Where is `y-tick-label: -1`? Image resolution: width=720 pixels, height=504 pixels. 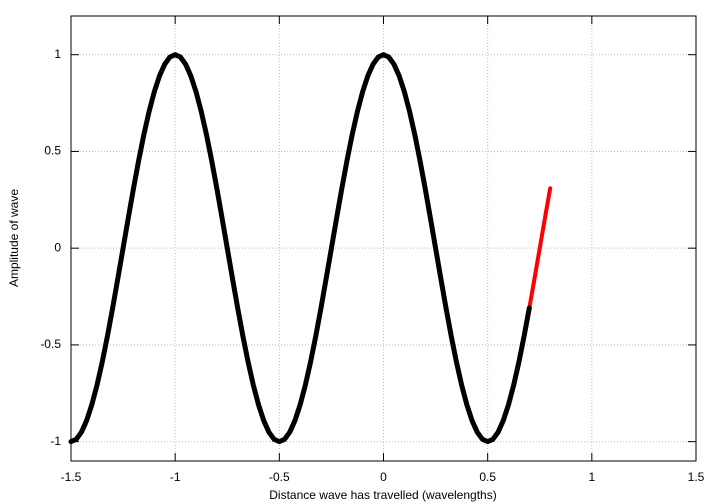
y-tick-label: -1 is located at coordinates (55, 441).